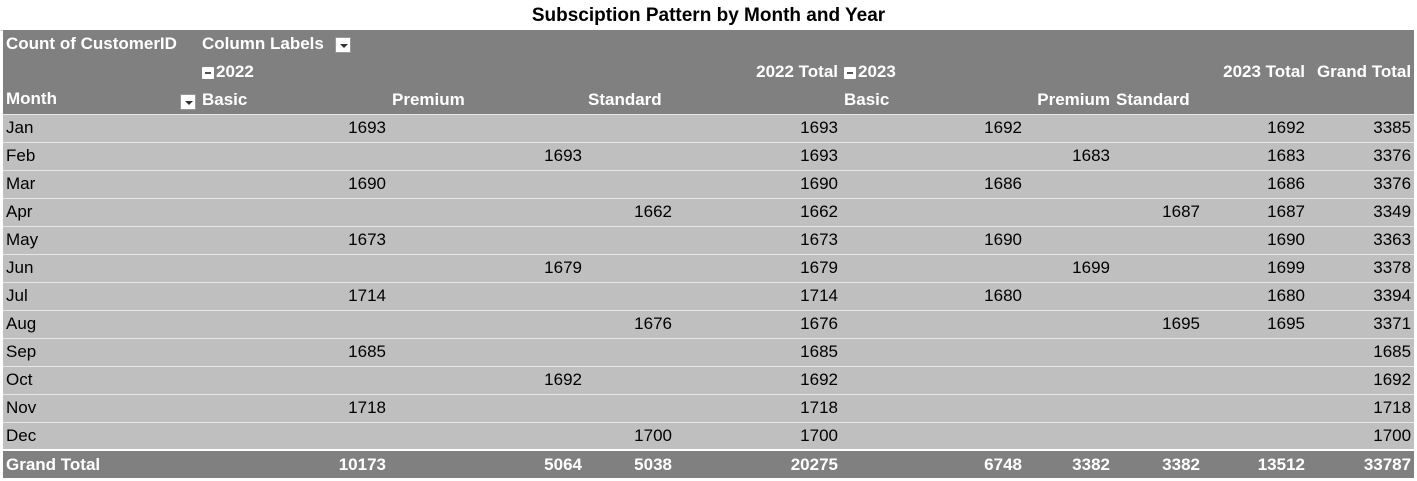  I want to click on grand-total-cell: 5038, so click(630, 463).